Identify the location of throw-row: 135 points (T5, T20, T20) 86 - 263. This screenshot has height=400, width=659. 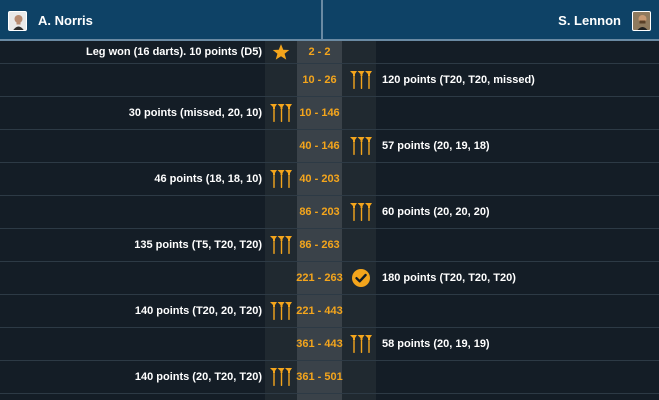
(329, 245).